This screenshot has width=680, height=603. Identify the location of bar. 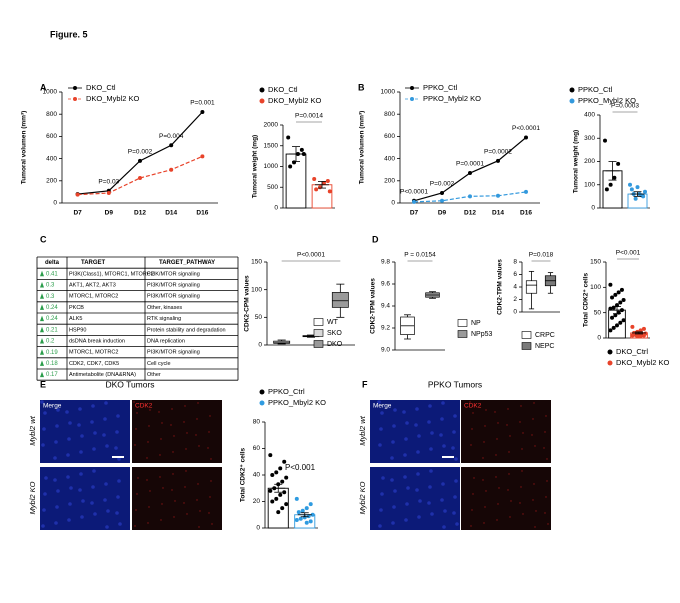
(278, 508).